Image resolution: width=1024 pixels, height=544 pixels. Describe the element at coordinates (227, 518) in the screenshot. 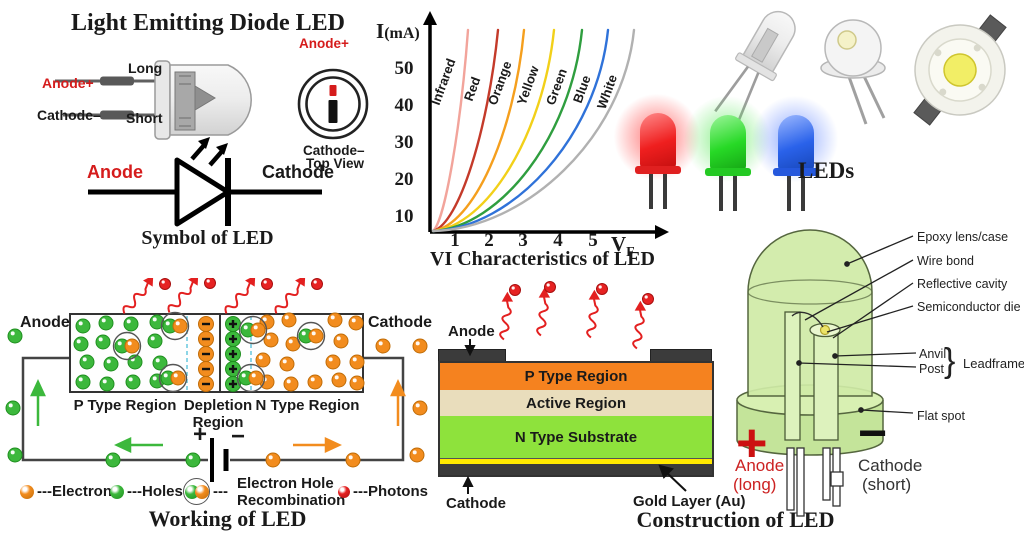

I see `working-caption: Working of LED` at that location.